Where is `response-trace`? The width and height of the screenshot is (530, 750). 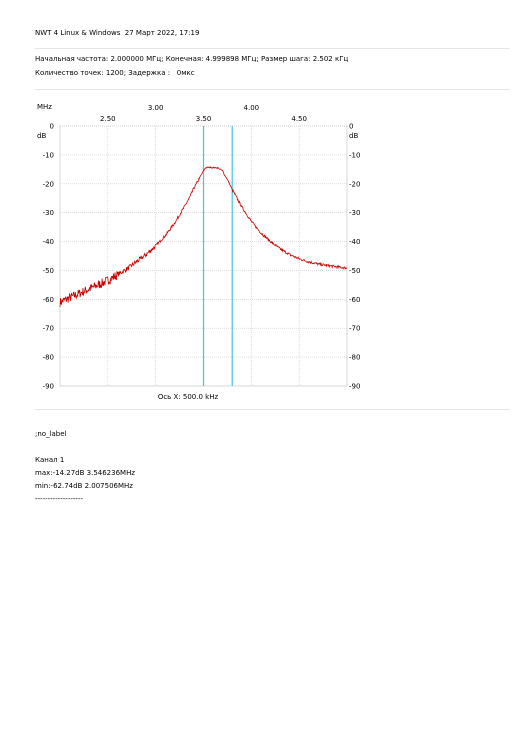
response-trace is located at coordinates (203, 236).